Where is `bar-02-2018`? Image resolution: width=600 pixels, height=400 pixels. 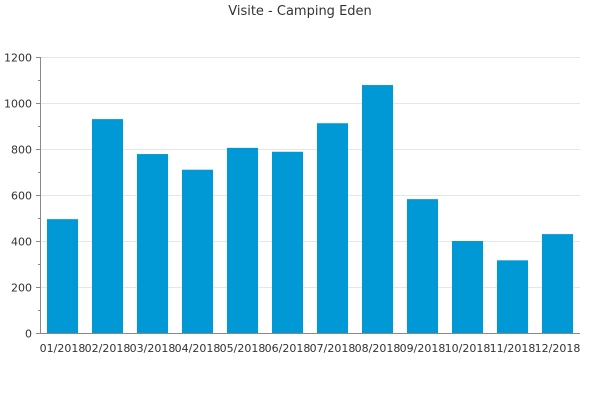
bar-02-2018 is located at coordinates (107, 226).